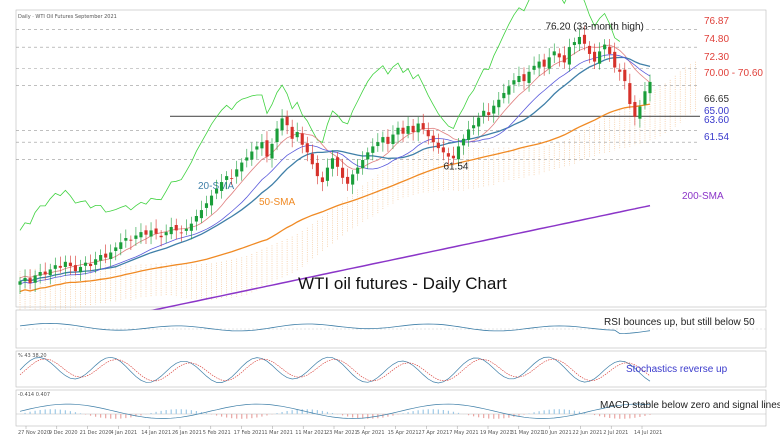 The width and height of the screenshot is (780, 447). Describe the element at coordinates (690, 405) in the screenshot. I see `macd-label: MACD stable below zero and signal lines` at that location.